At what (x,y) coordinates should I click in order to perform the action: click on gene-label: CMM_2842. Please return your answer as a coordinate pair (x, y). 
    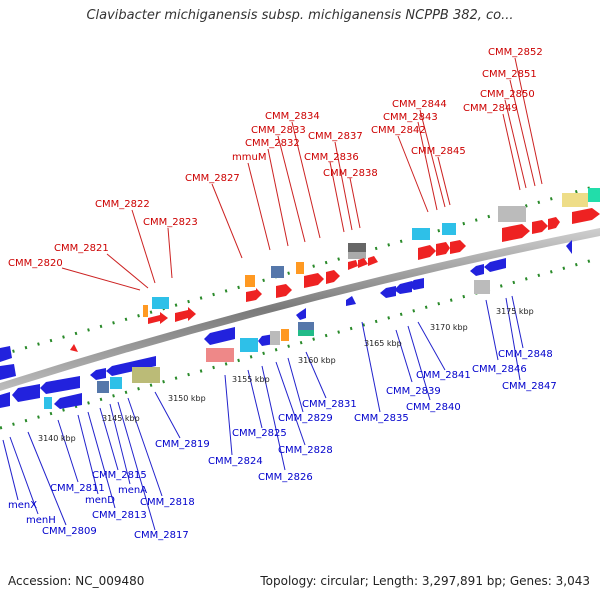
    Looking at the image, I should click on (398, 130).